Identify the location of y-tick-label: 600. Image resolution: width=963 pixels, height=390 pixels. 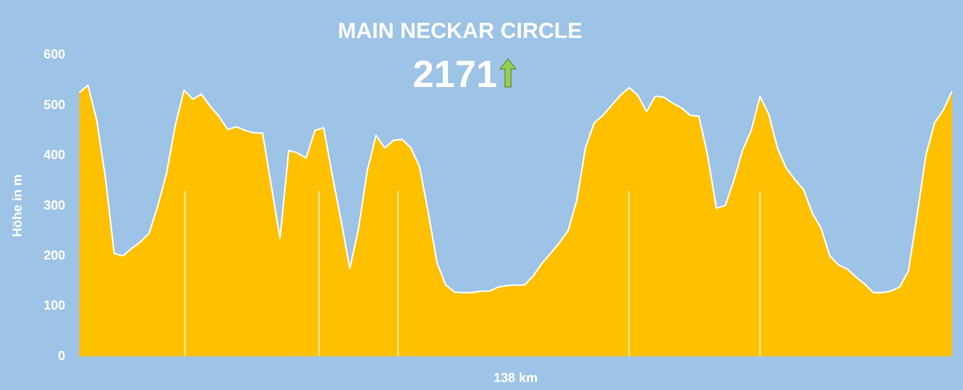
(55, 54).